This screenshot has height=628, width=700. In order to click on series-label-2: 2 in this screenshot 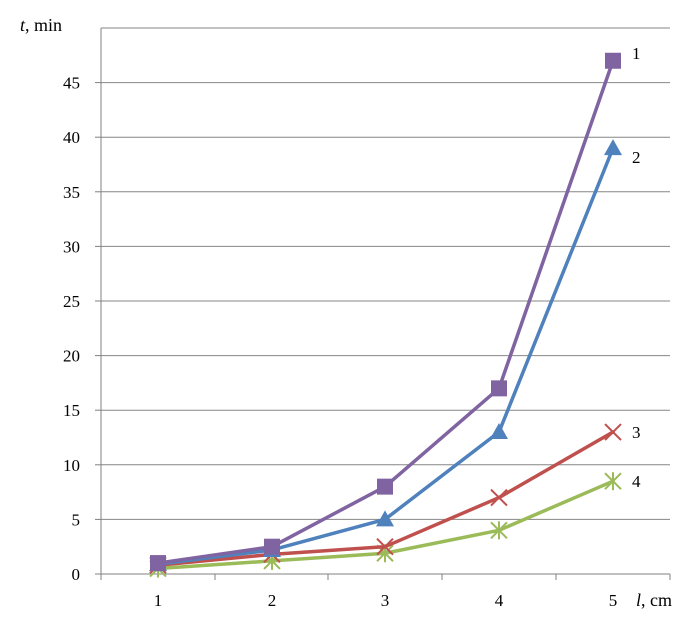, I will do `click(636, 157)`.